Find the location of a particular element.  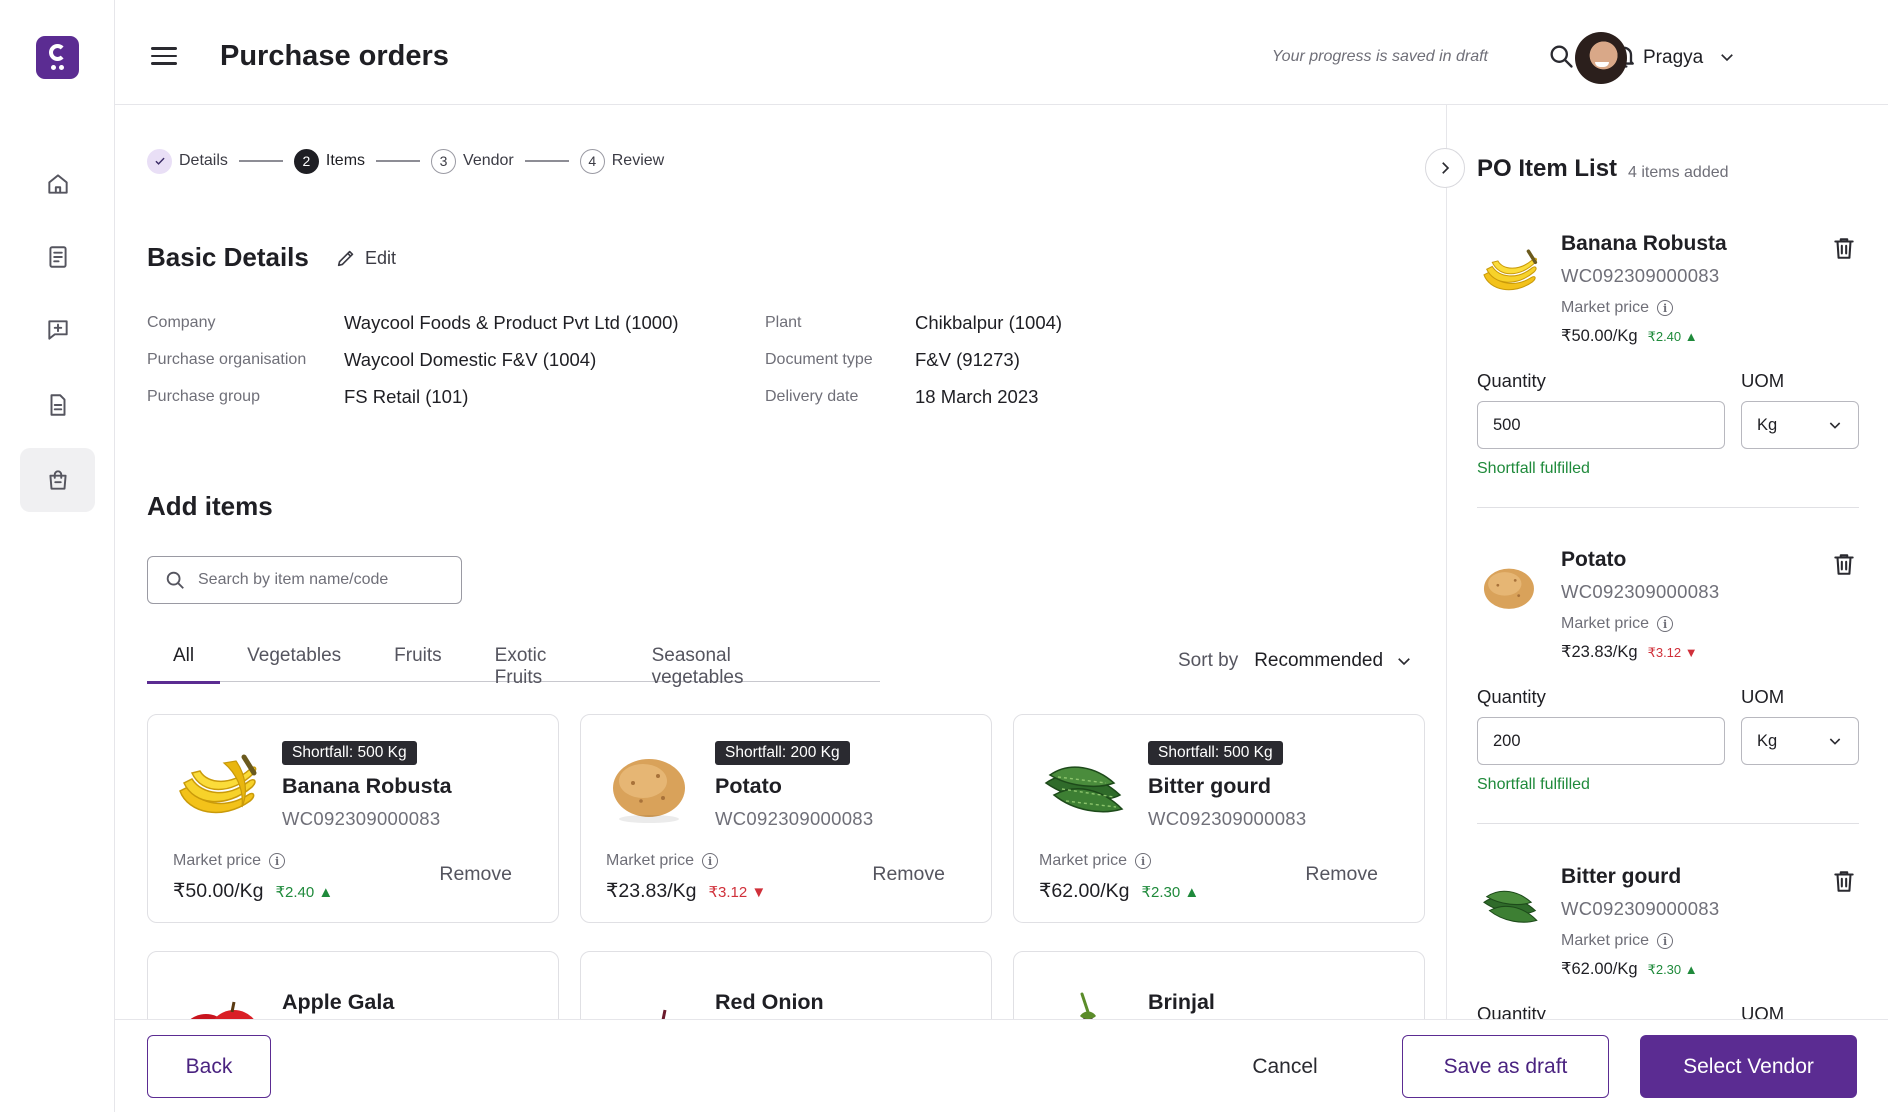

quantity-label: Quantity is located at coordinates (1511, 1011).